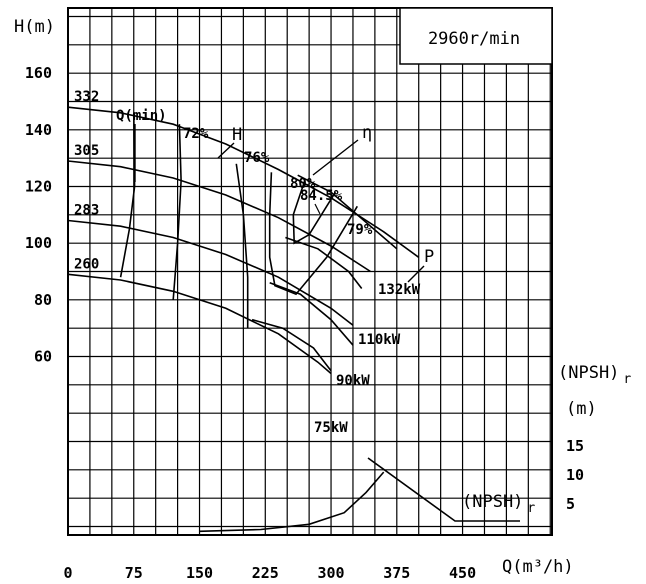 The height and width of the screenshot is (584, 646). Describe the element at coordinates (237, 135) in the screenshot. I see `head-symbol: H` at that location.